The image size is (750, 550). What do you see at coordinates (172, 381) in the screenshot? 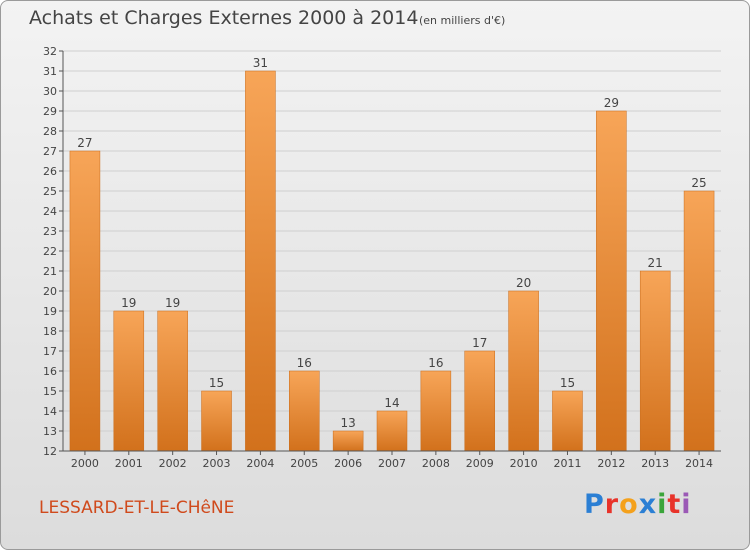
I see `bar-2002` at bounding box center [172, 381].